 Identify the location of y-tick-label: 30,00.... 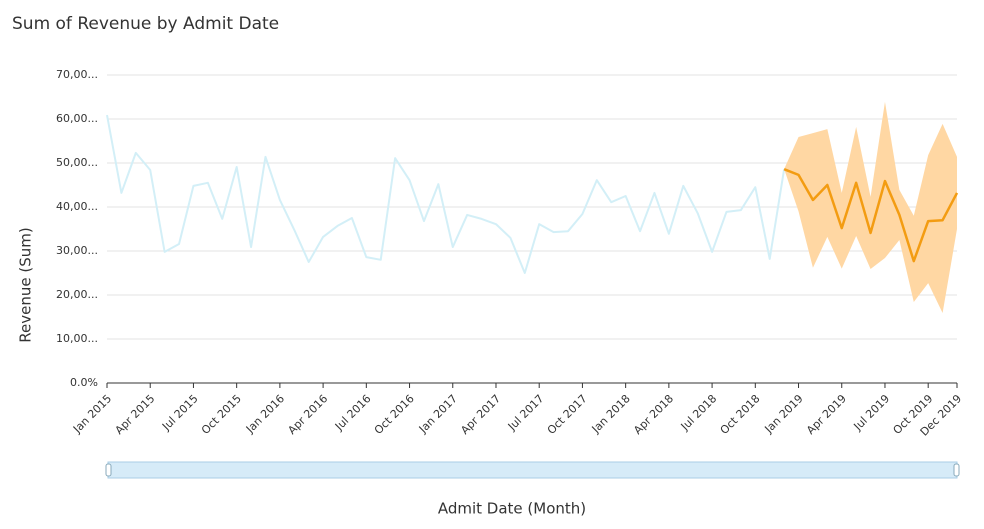
(77, 250).